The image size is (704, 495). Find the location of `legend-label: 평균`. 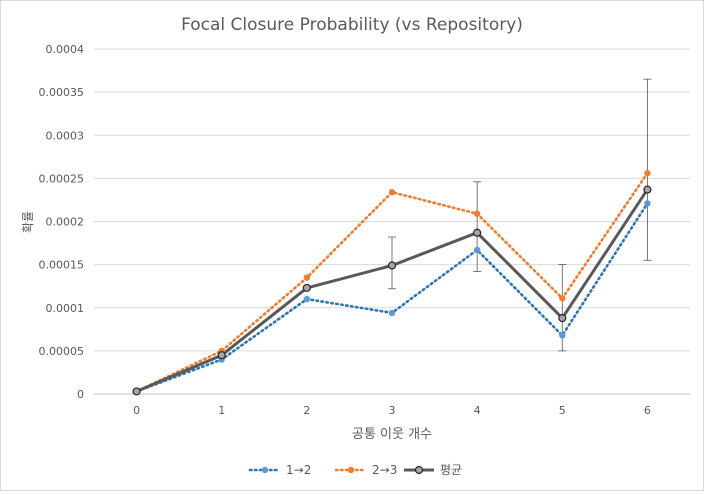

legend-label: 평균 is located at coordinates (451, 470).